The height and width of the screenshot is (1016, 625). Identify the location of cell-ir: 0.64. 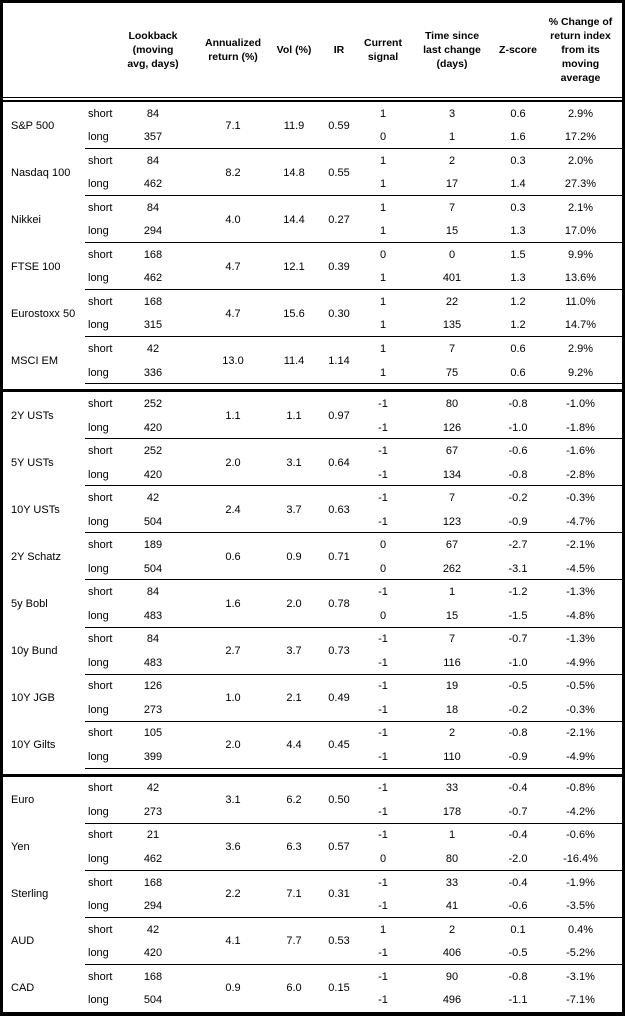
(339, 462).